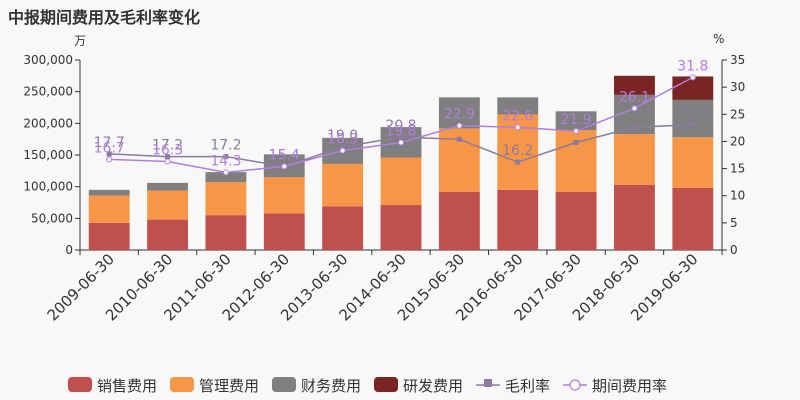 This screenshot has width=800, height=400. Describe the element at coordinates (692, 66) in the screenshot. I see `data-label: 31.8` at that location.